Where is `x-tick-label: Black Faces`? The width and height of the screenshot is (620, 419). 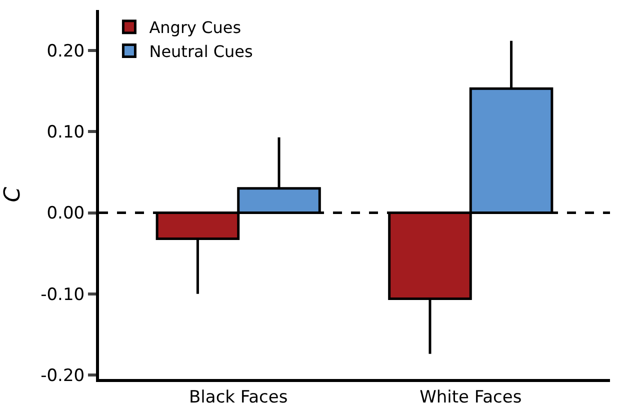 x-tick-label: Black Faces is located at coordinates (238, 397).